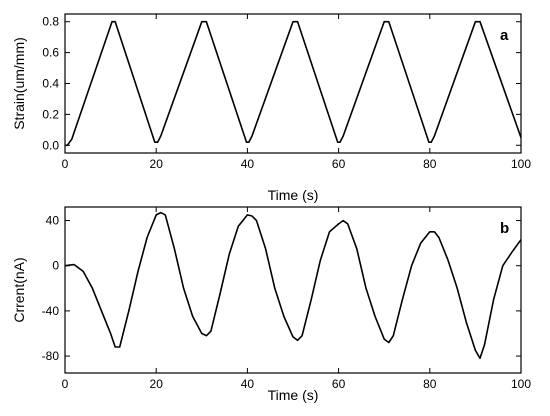 The height and width of the screenshot is (416, 550). I want to click on y-tick-label: 0.8, so click(50, 22).